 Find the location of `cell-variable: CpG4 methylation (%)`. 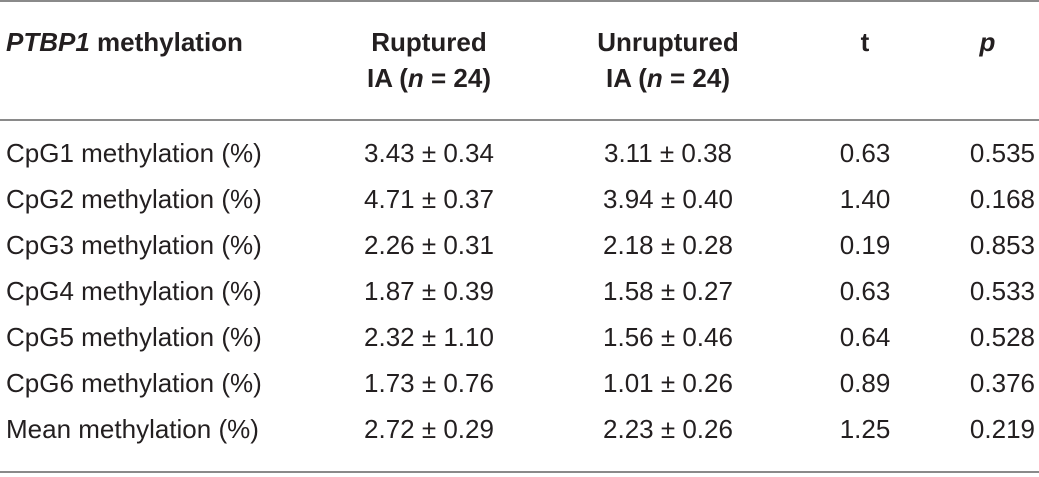

cell-variable: CpG4 methylation (%) is located at coordinates (134, 291).